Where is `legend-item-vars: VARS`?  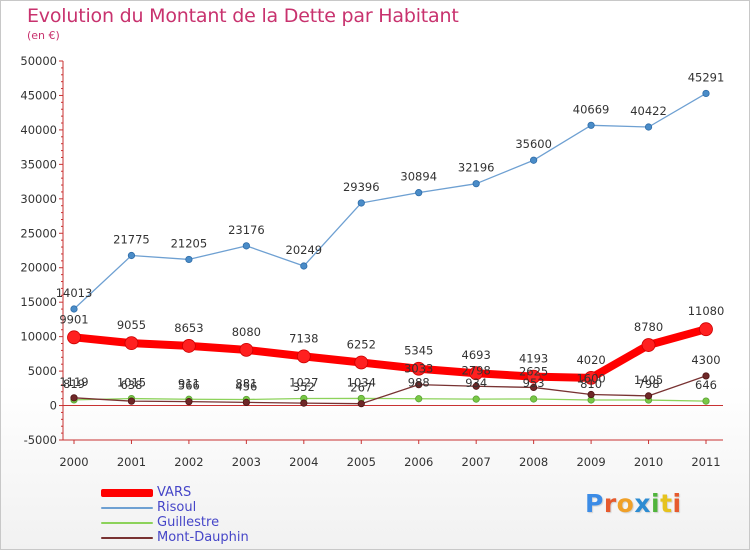 legend-item-vars: VARS is located at coordinates (175, 492).